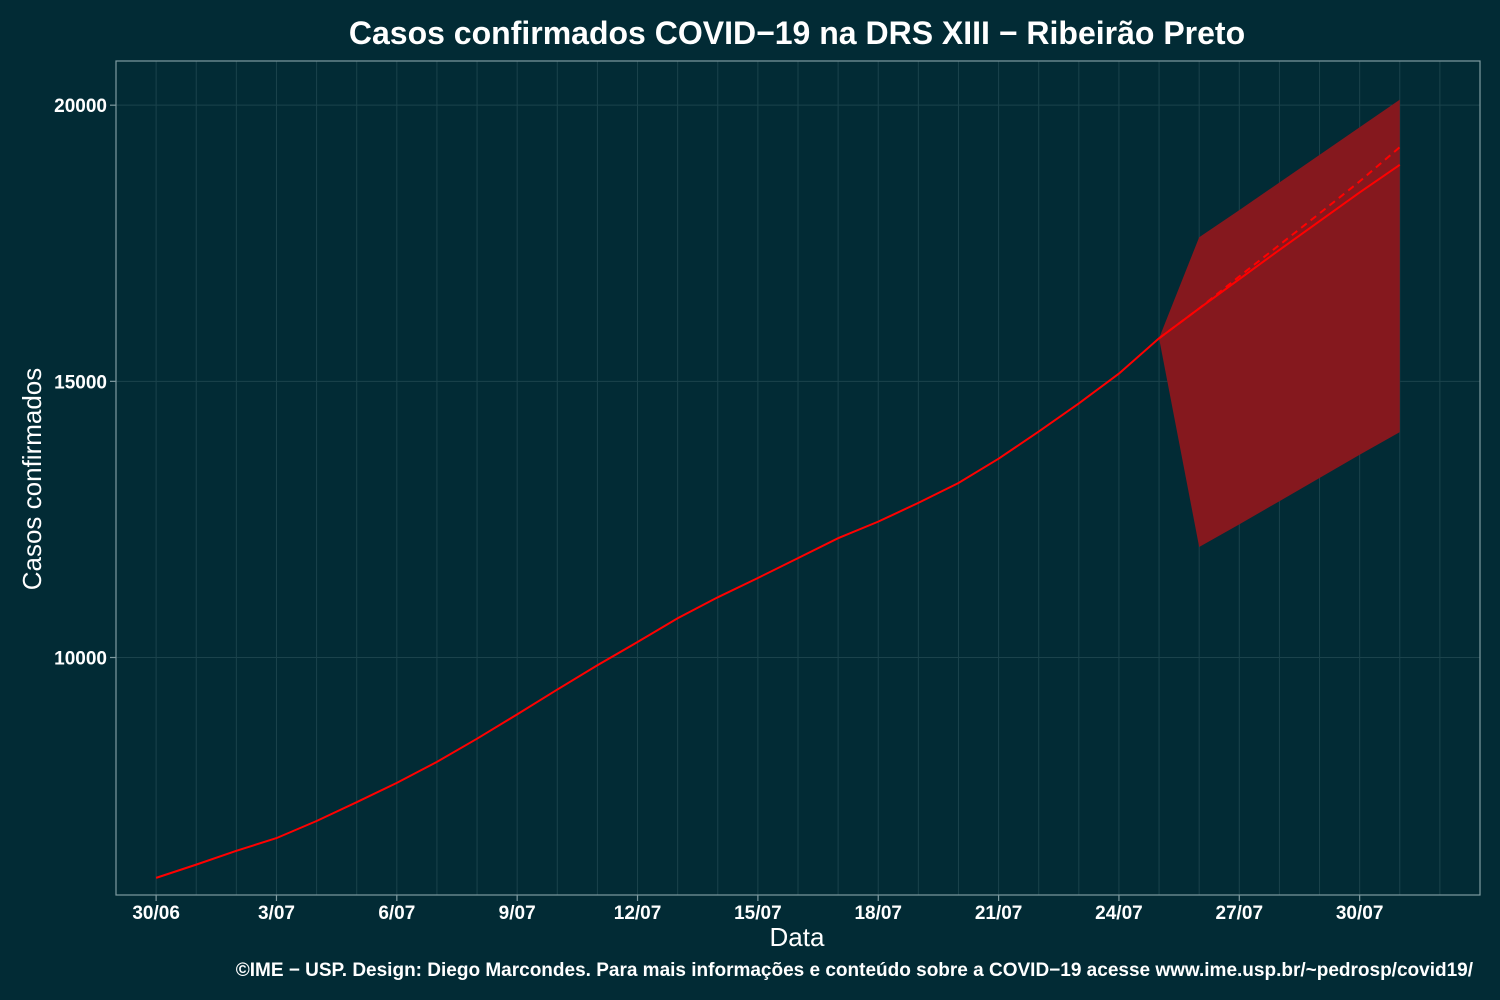  I want to click on x-tick-label: 24/07, so click(1119, 913).